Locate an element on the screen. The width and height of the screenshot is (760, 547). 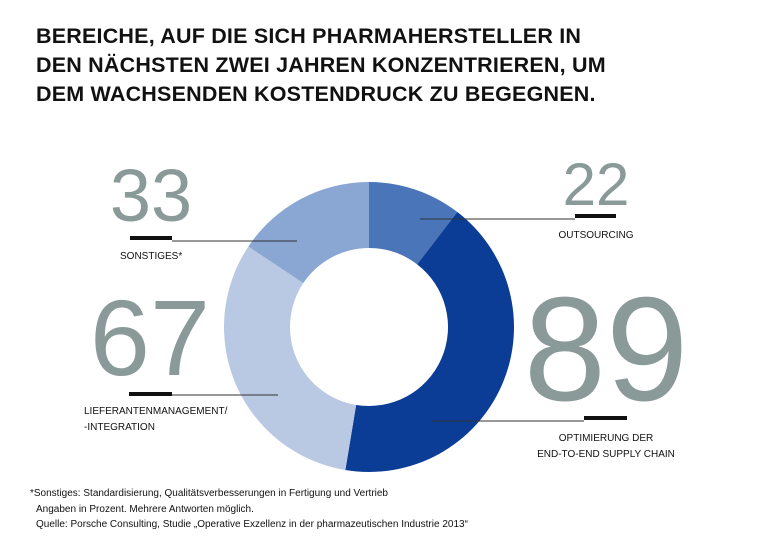
category-label-3: SONSTIGES* is located at coordinates (151, 256).